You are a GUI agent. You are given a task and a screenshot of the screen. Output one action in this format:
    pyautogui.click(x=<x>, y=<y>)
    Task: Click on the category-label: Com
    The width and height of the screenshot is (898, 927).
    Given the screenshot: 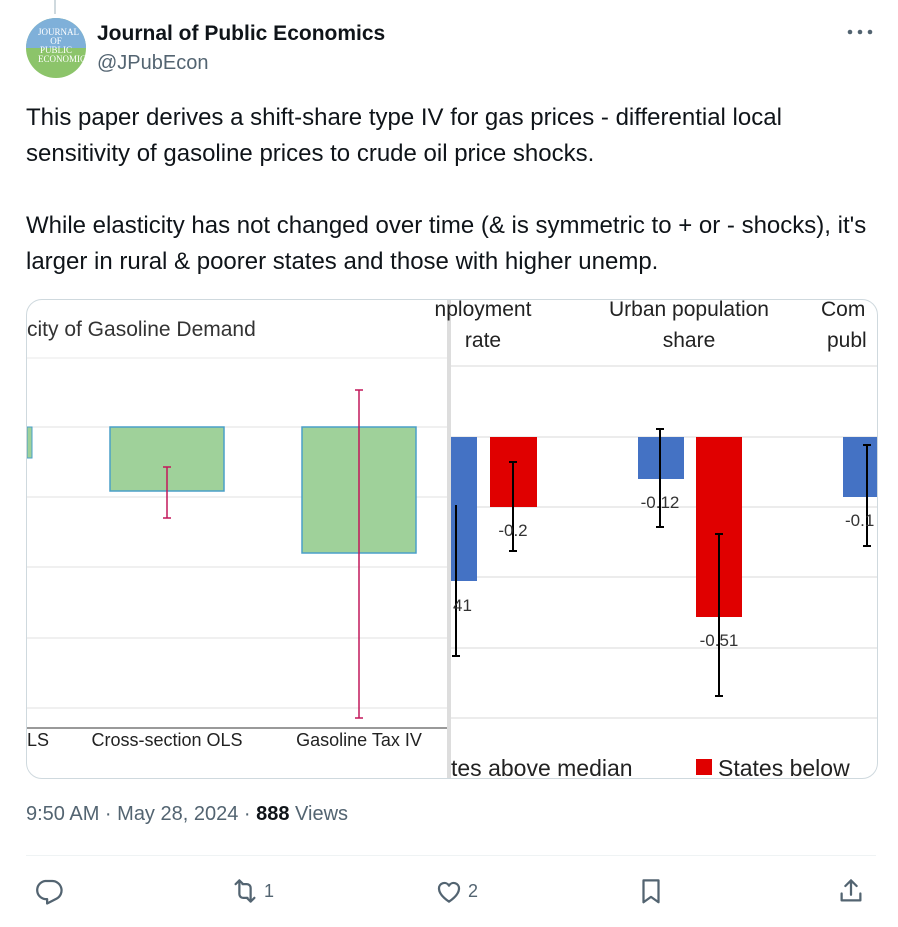 What is the action you would take?
    pyautogui.click(x=843, y=310)
    